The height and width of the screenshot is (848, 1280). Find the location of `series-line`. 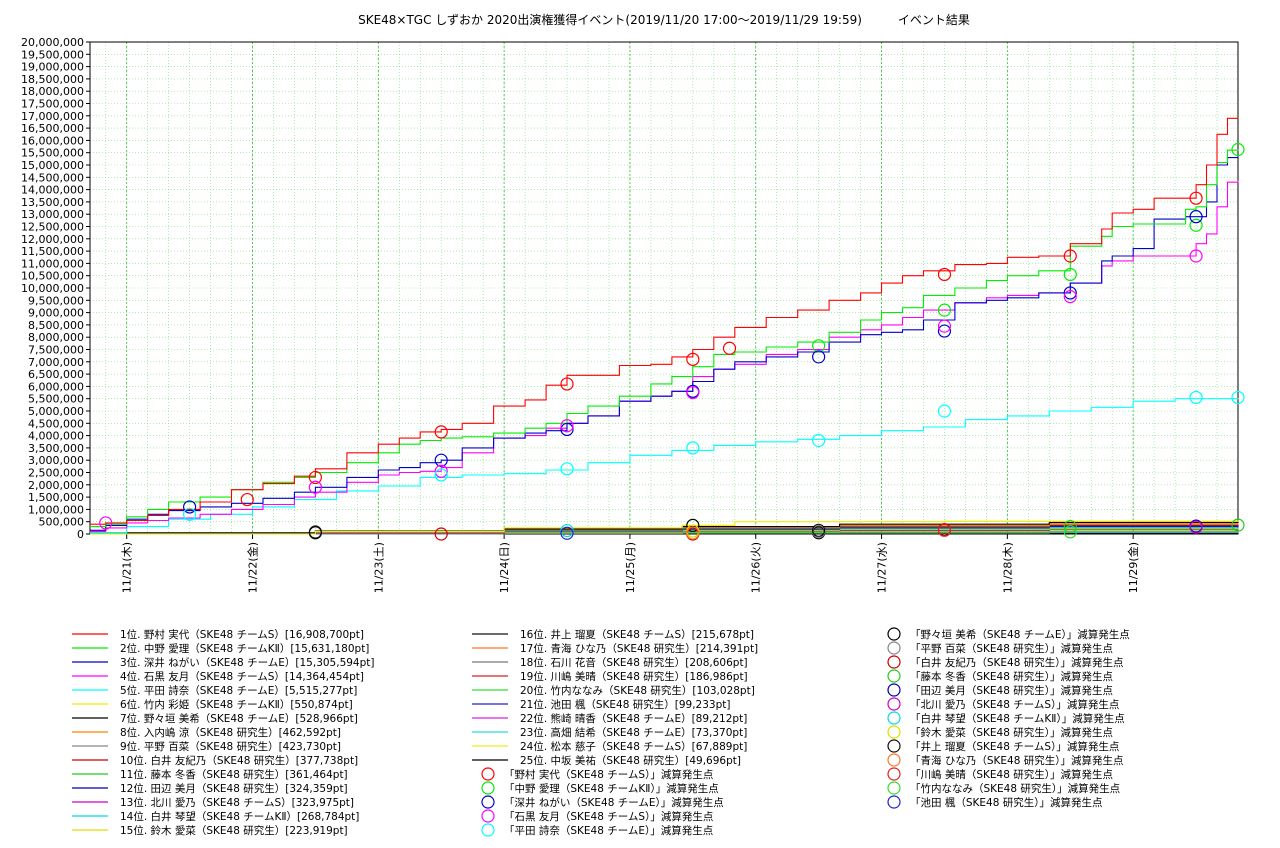

series-line is located at coordinates (664, 466).